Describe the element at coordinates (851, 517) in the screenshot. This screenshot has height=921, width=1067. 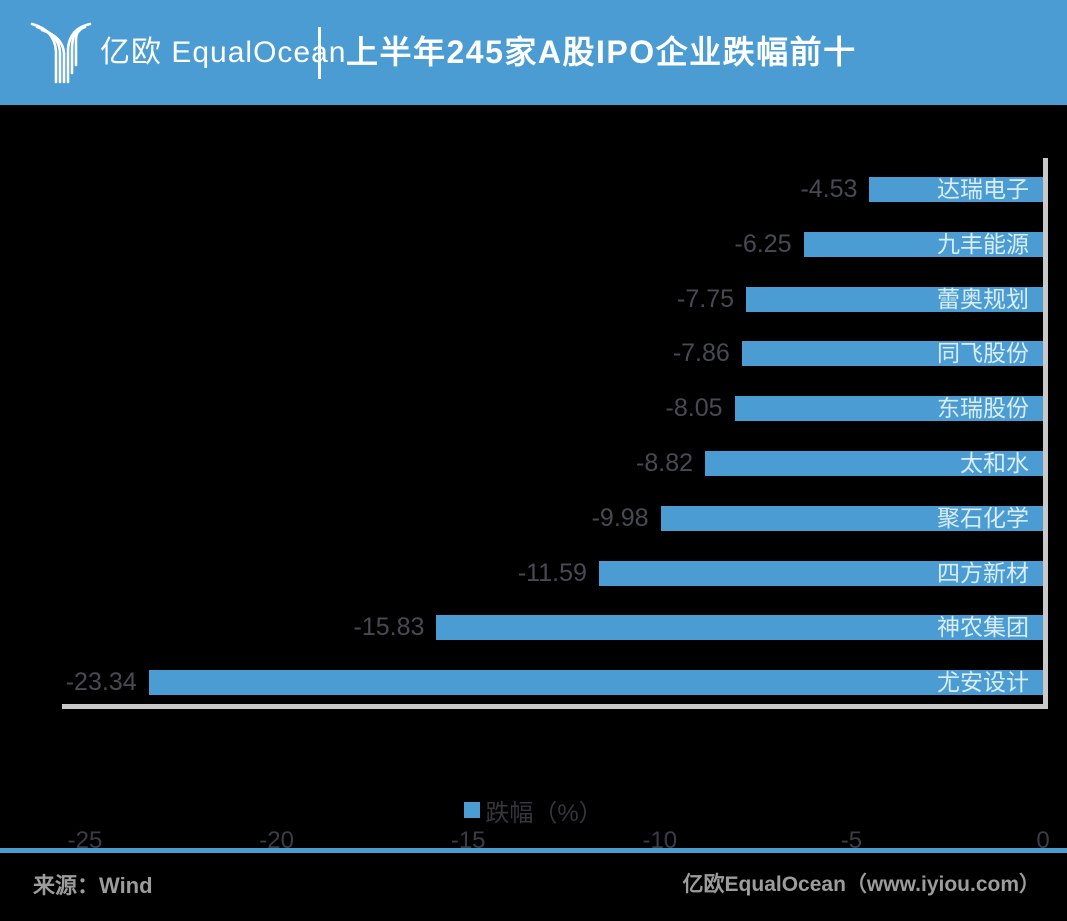
I see `bar: 聚石化学` at that location.